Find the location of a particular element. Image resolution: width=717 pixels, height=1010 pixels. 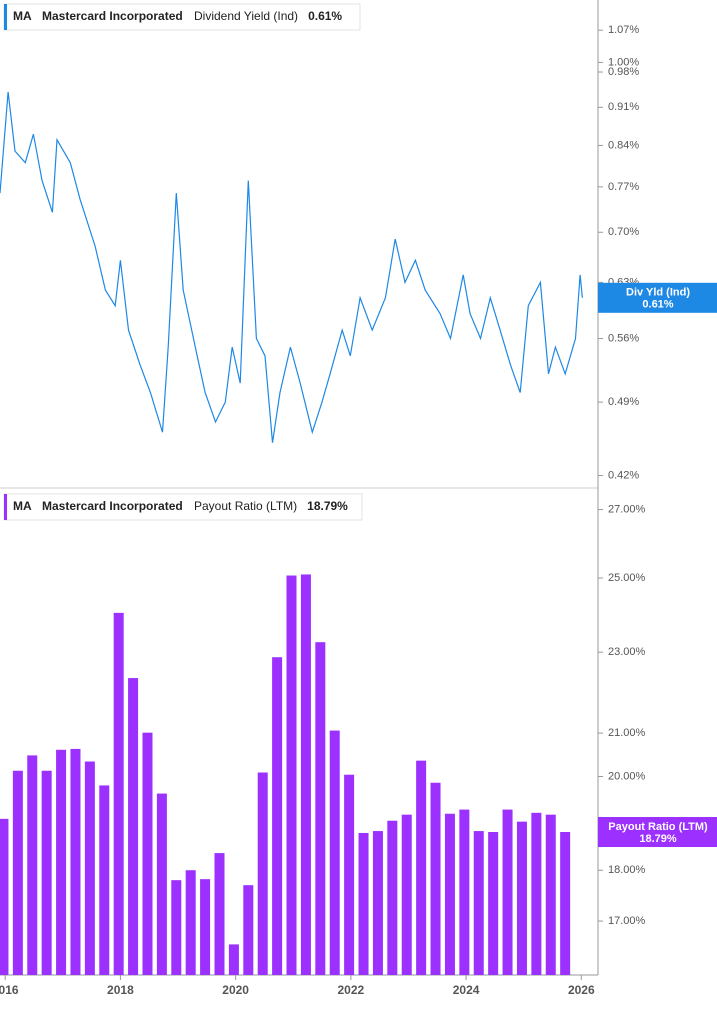

y-tick-label: 1.00% is located at coordinates (623, 62).